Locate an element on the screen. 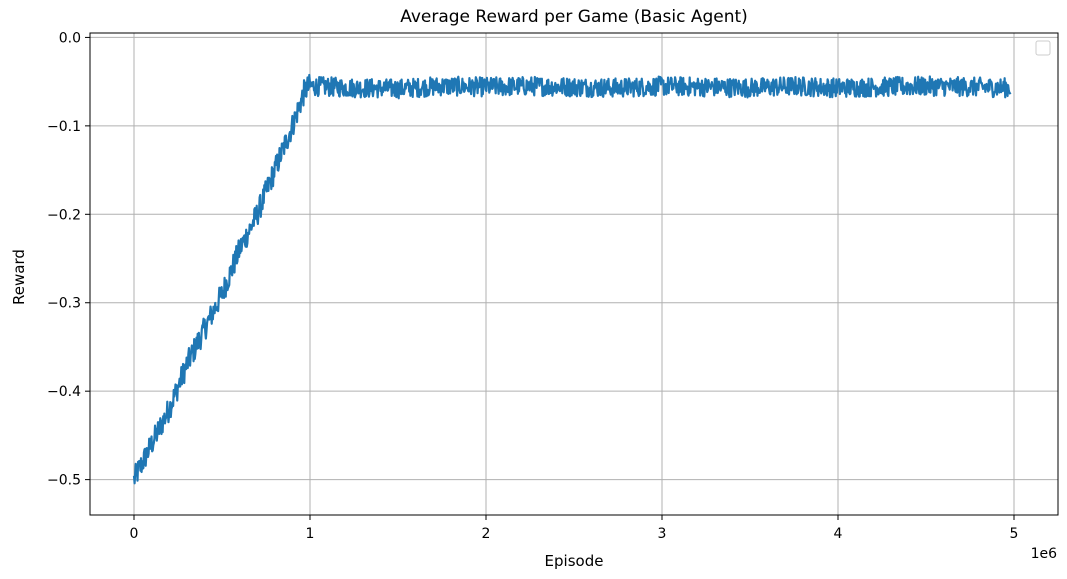 The height and width of the screenshot is (579, 1067). x-tick-label: 5 is located at coordinates (1014, 534).